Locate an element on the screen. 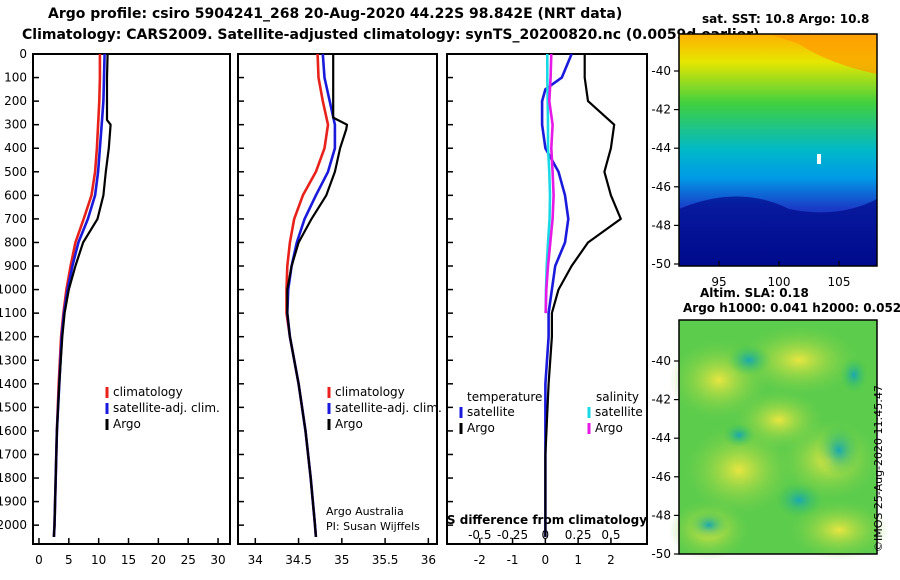 This screenshot has height=580, width=900. x-tick-label: -1 is located at coordinates (513, 560).